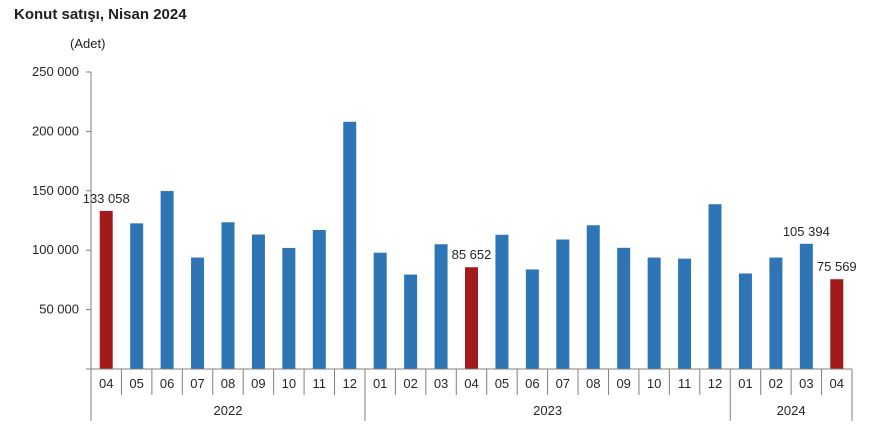 The width and height of the screenshot is (880, 442). Describe the element at coordinates (55, 71) in the screenshot. I see `y-tick-label: 250 000` at that location.